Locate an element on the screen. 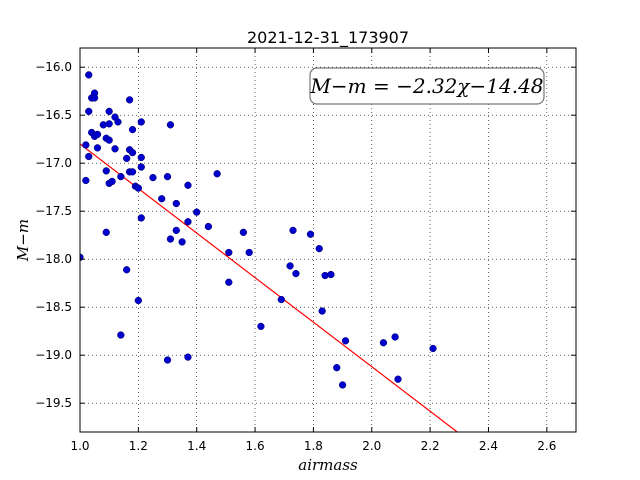 The image size is (640, 480). x-tick-label: 1.4 is located at coordinates (196, 446).